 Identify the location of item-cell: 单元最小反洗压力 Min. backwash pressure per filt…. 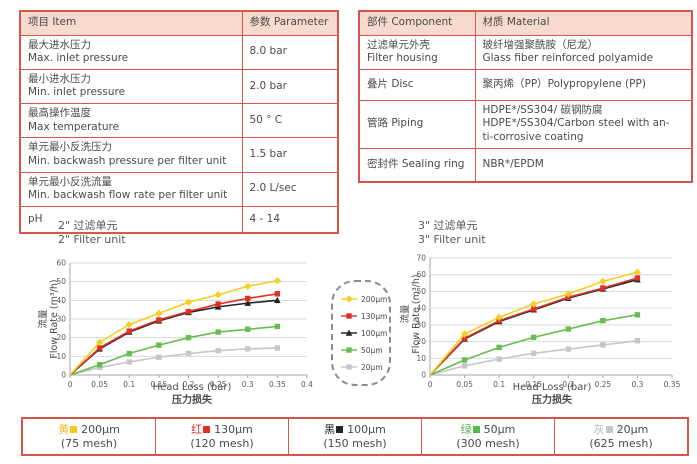
(131, 155).